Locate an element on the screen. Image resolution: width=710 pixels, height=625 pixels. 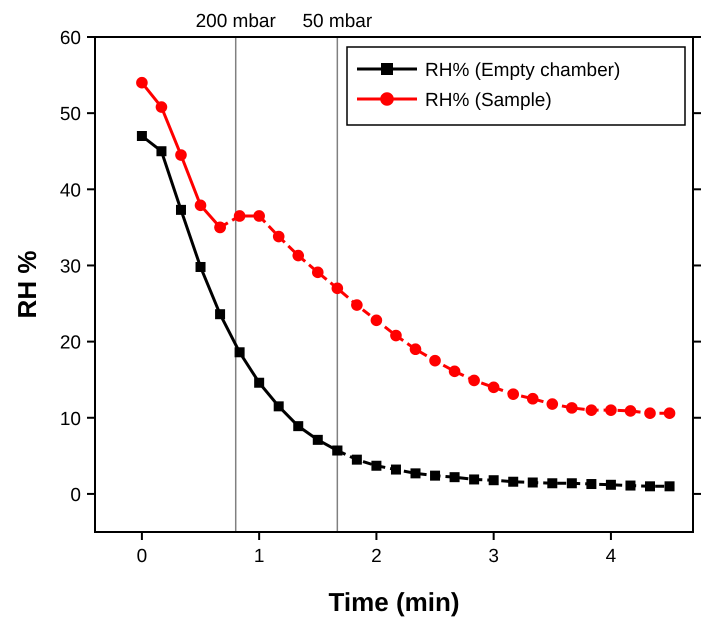
y-tick-label: 50 is located at coordinates (70, 115).